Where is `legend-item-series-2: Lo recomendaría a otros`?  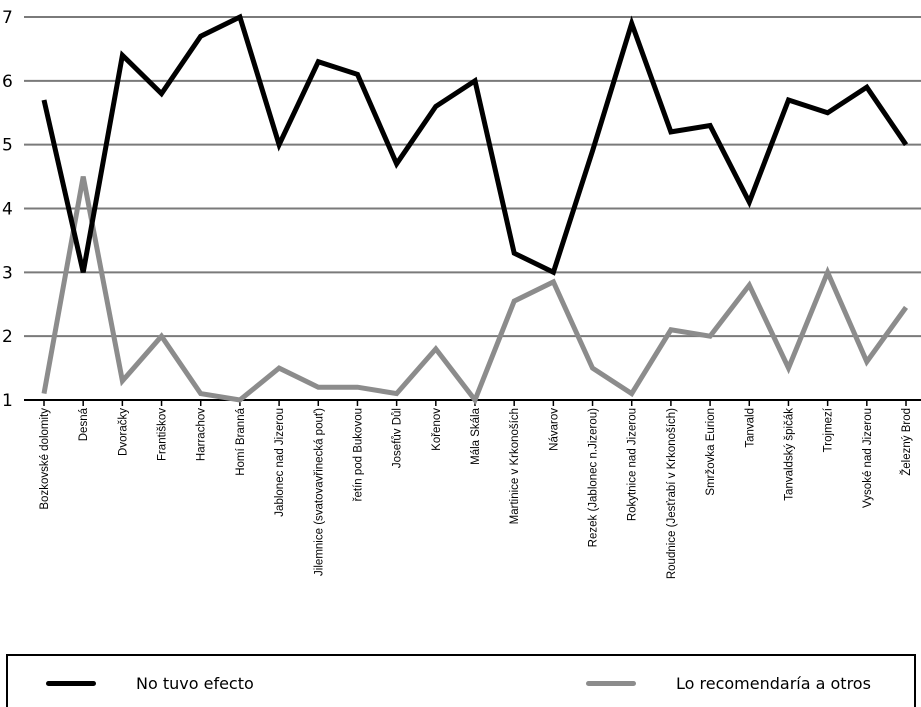 legend-item-series-2: Lo recomendaría a otros is located at coordinates (728, 683).